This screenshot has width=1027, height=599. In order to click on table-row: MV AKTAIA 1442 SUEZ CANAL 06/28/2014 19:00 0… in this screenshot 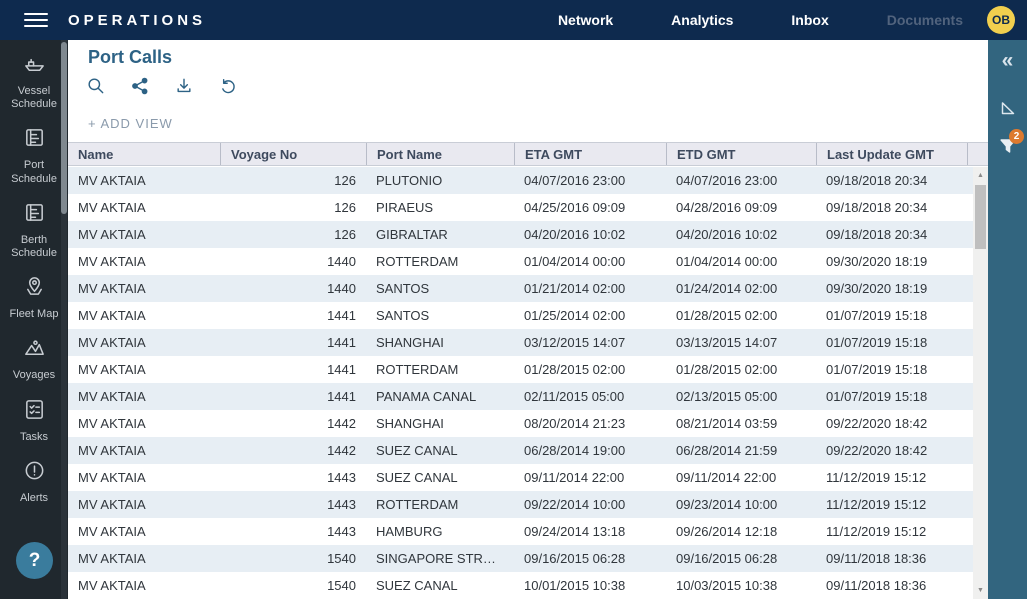, I will do `click(520, 450)`.